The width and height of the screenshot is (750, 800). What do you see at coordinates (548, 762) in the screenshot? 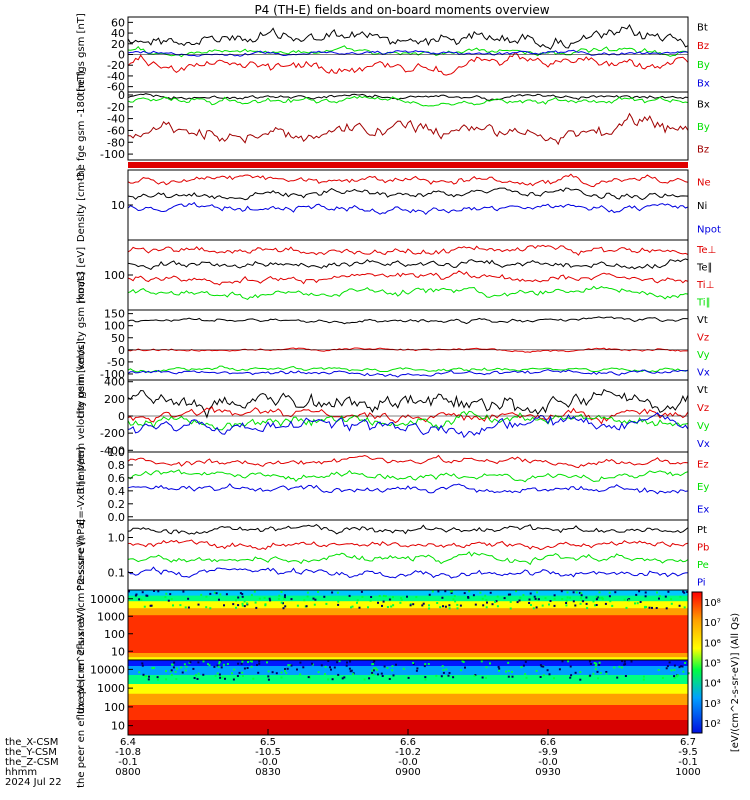
I see `footer-value: -0.0` at bounding box center [548, 762].